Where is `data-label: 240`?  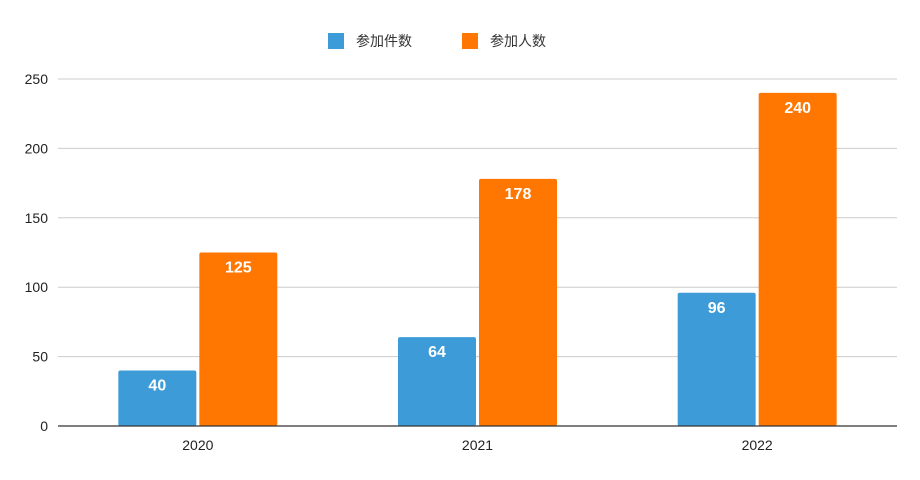 data-label: 240 is located at coordinates (797, 108).